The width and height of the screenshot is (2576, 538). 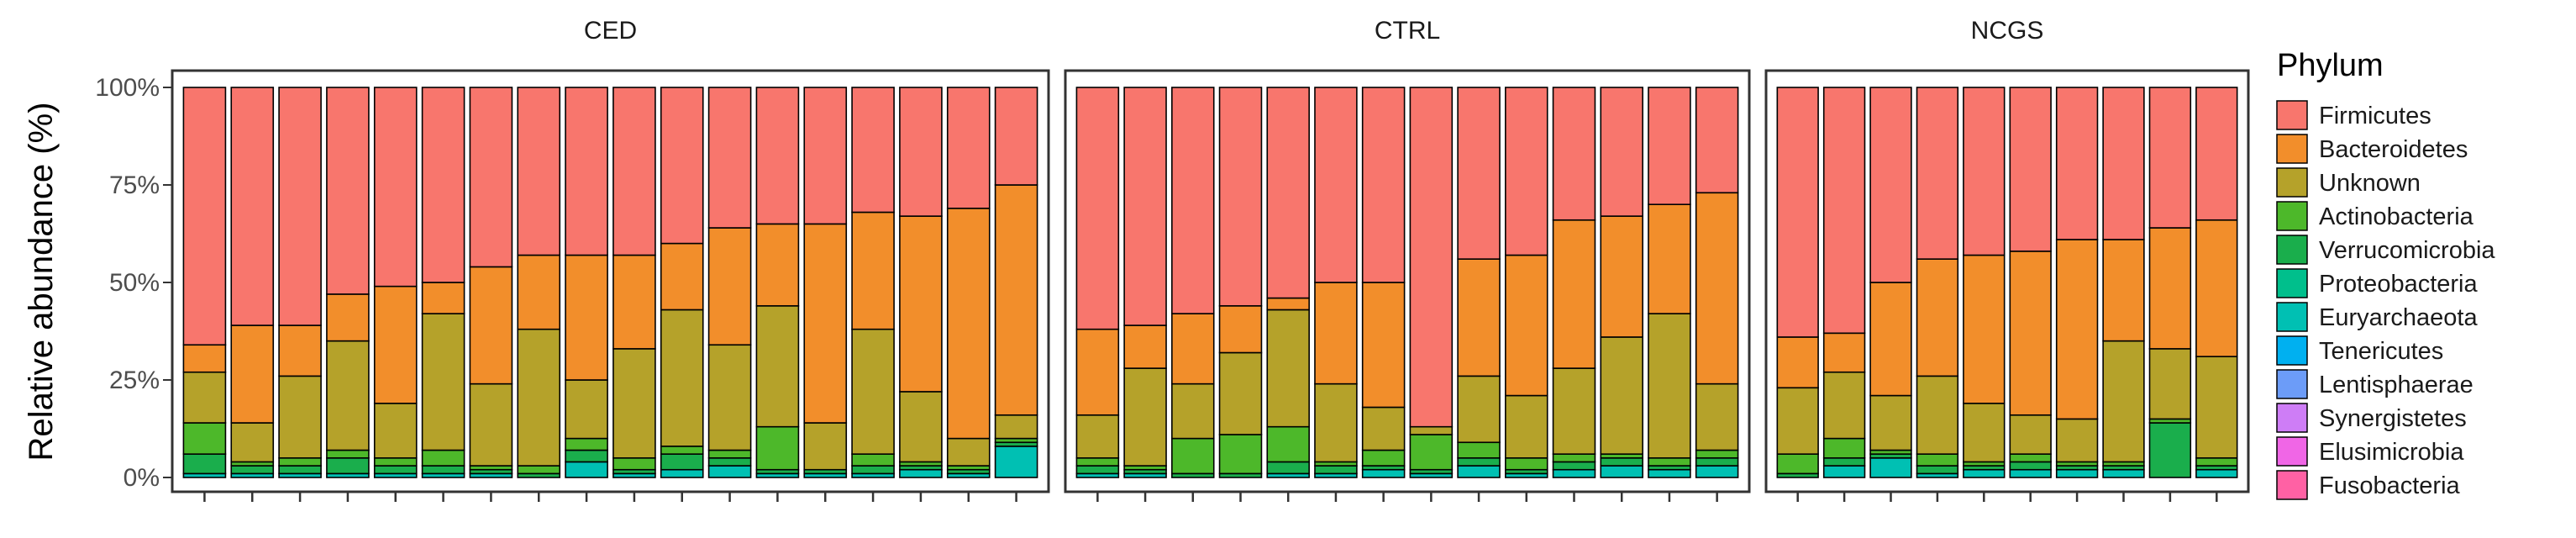 I want to click on facet-strip-label: NCGS, so click(x=2007, y=31).